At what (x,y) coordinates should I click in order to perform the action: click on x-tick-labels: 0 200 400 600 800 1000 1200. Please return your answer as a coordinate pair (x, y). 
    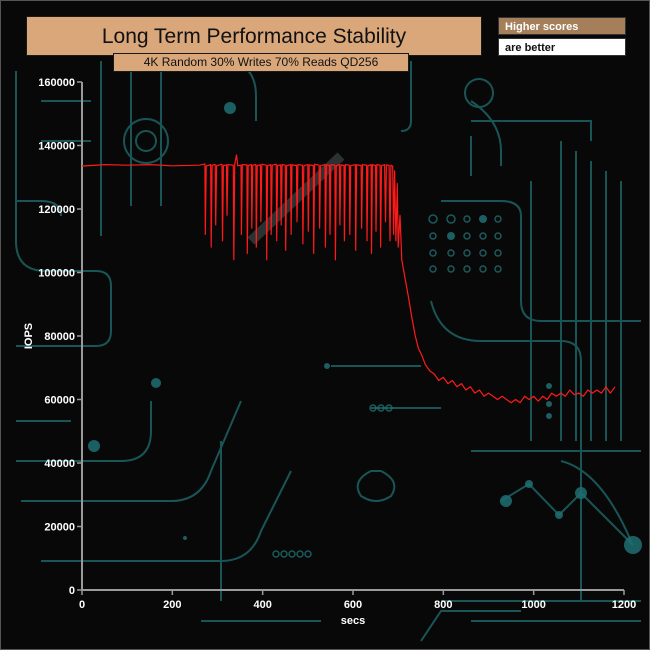
    Looking at the image, I should click on (357, 600).